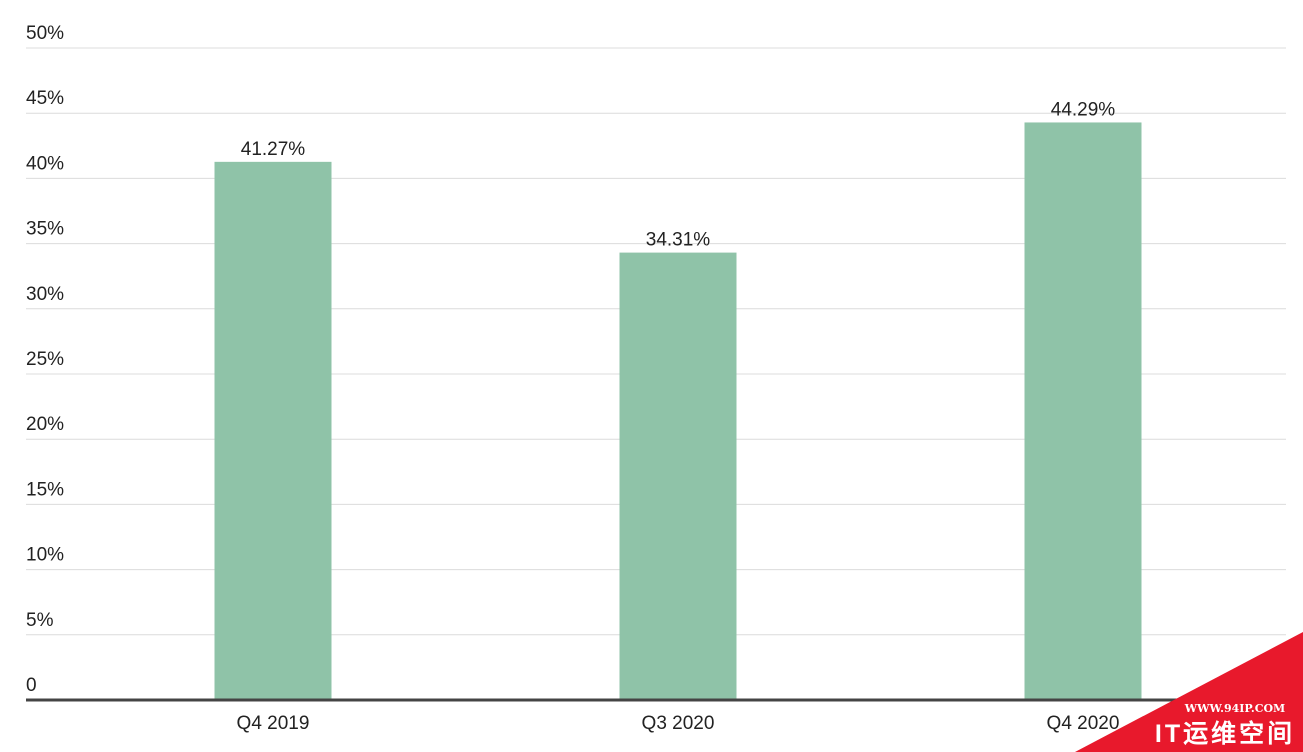  What do you see at coordinates (45, 33) in the screenshot?
I see `y-tick-label: 50%` at bounding box center [45, 33].